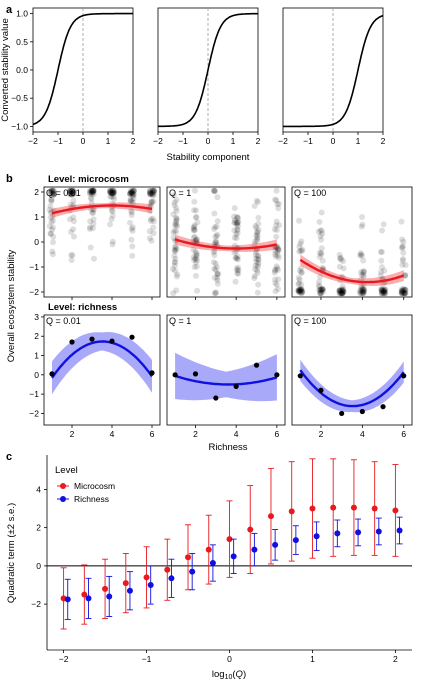 This screenshot has height=682, width=448. What do you see at coordinates (362, 434) in the screenshot?
I see `x-tick-label: 4` at bounding box center [362, 434].